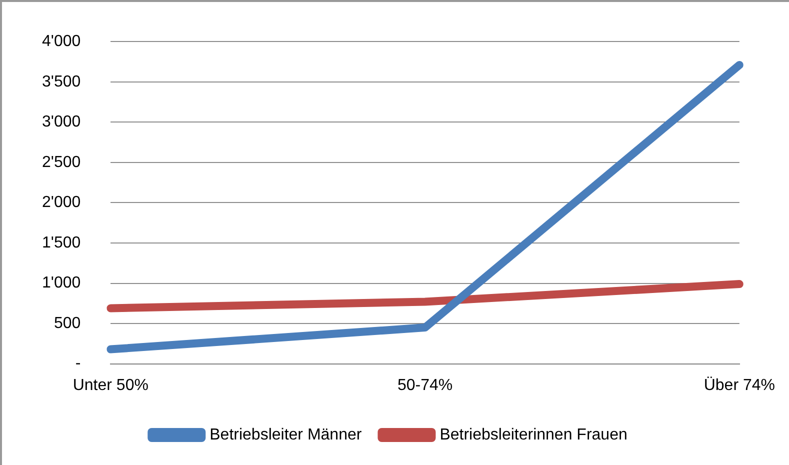  I want to click on y-tick-label: 3'500, so click(61, 81).